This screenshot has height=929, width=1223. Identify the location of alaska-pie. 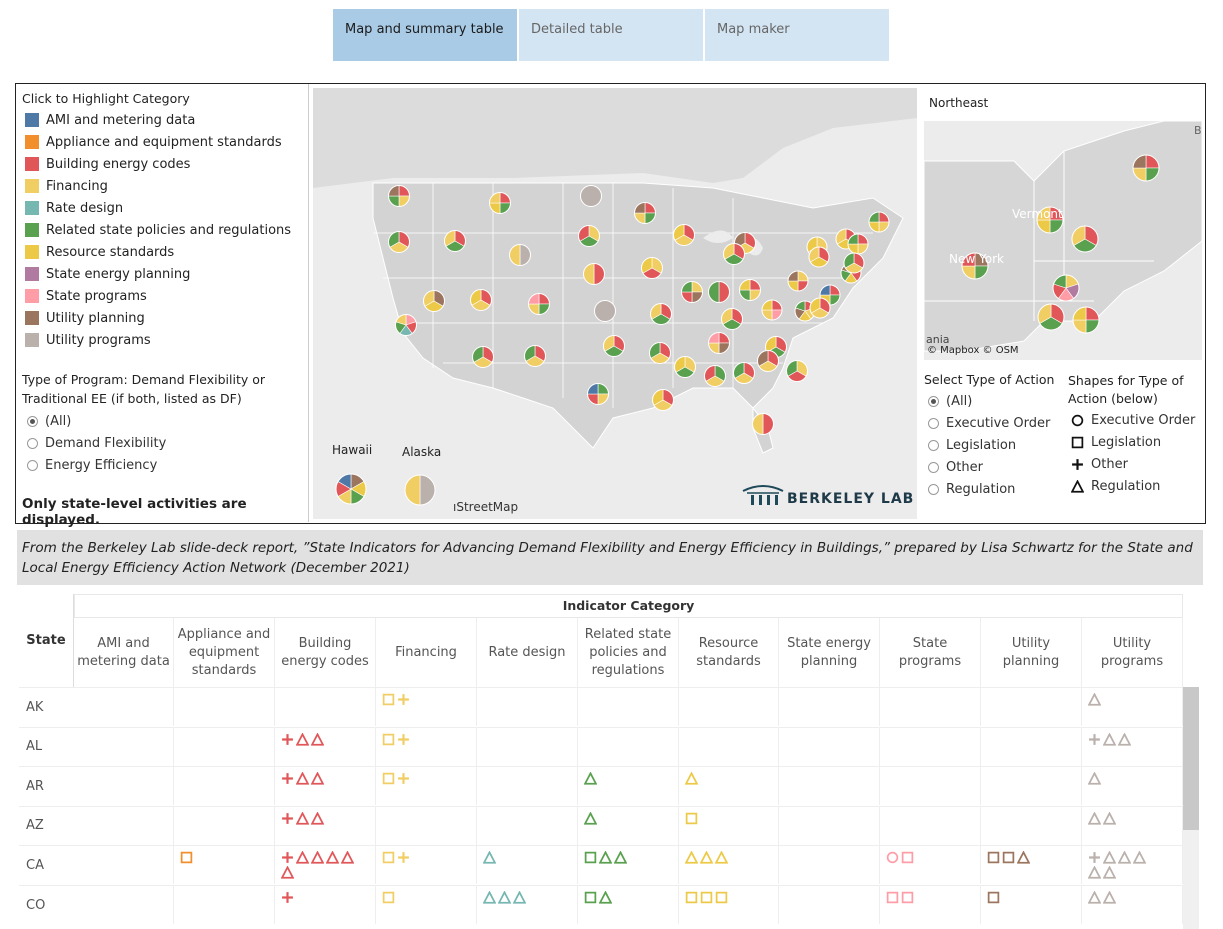
(420, 490).